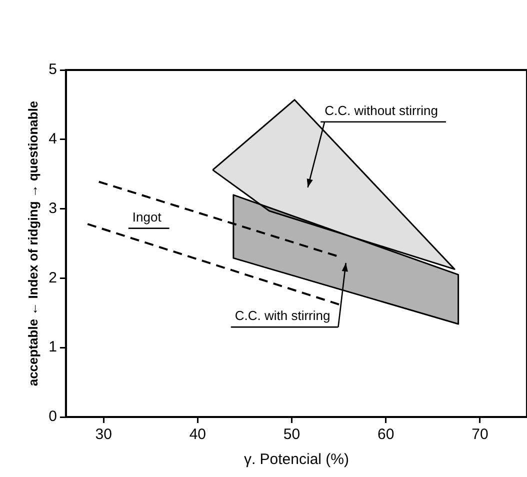  What do you see at coordinates (103, 435) in the screenshot?
I see `x-tick-label: 30` at bounding box center [103, 435].